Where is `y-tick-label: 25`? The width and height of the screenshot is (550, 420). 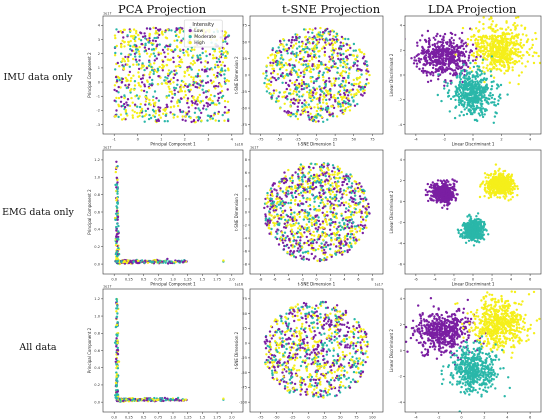 y-tick-label: 25 is located at coordinates (244, 59).